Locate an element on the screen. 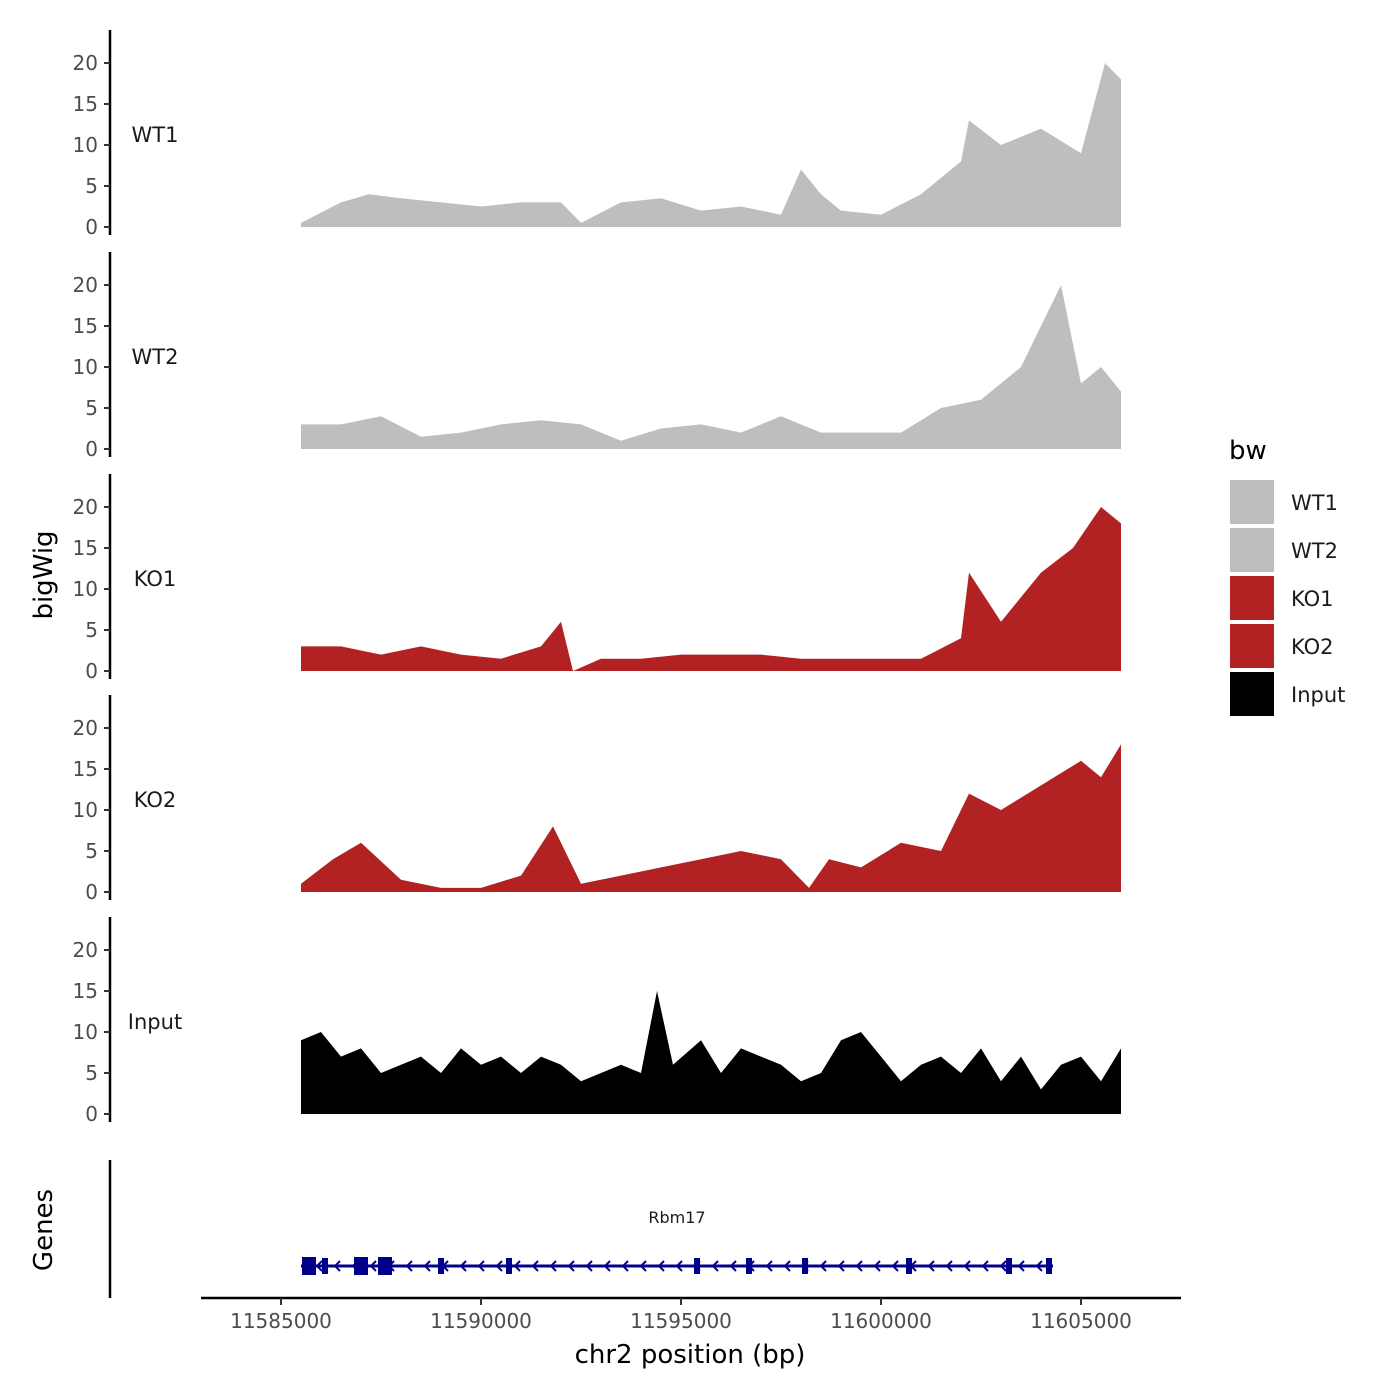 The height and width of the screenshot is (1400, 1400). legend-label-wt2: WT2 is located at coordinates (1314, 551).